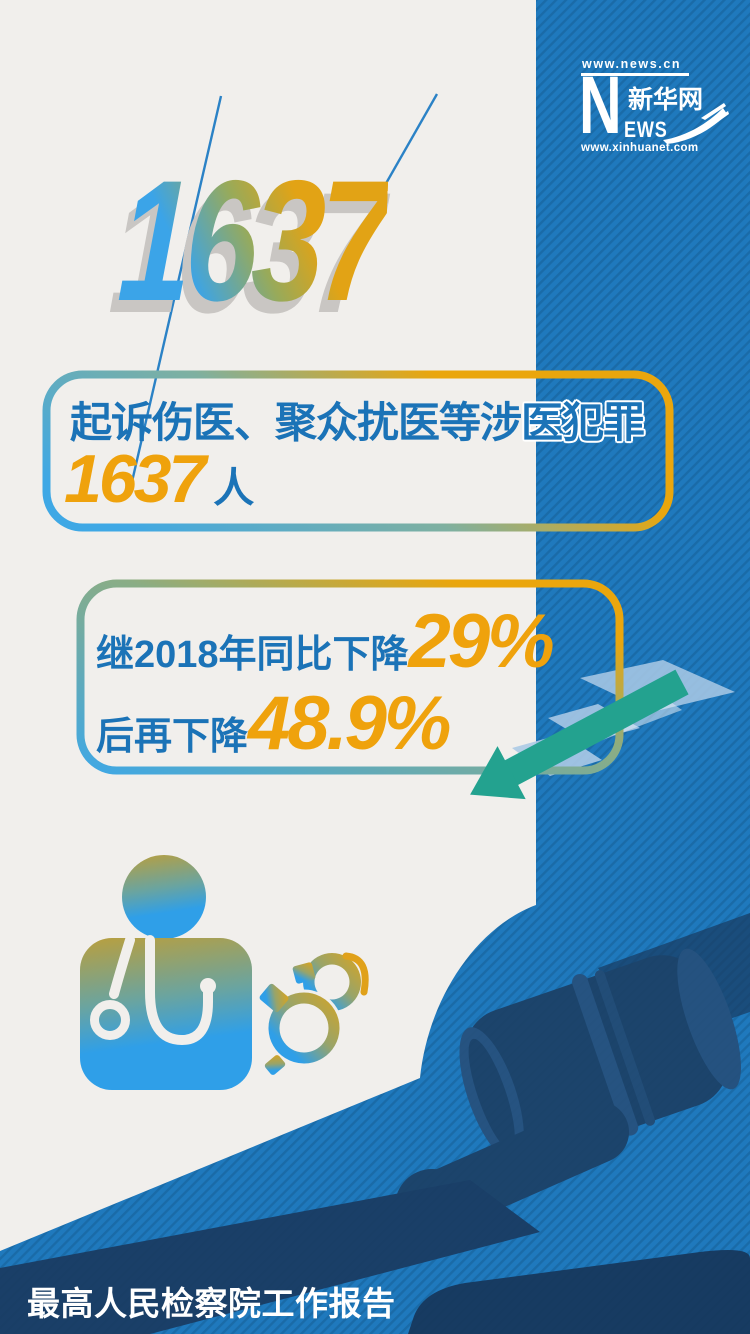 The height and width of the screenshot is (1334, 750). I want to click on stat-card-1-border, so click(358, 451).